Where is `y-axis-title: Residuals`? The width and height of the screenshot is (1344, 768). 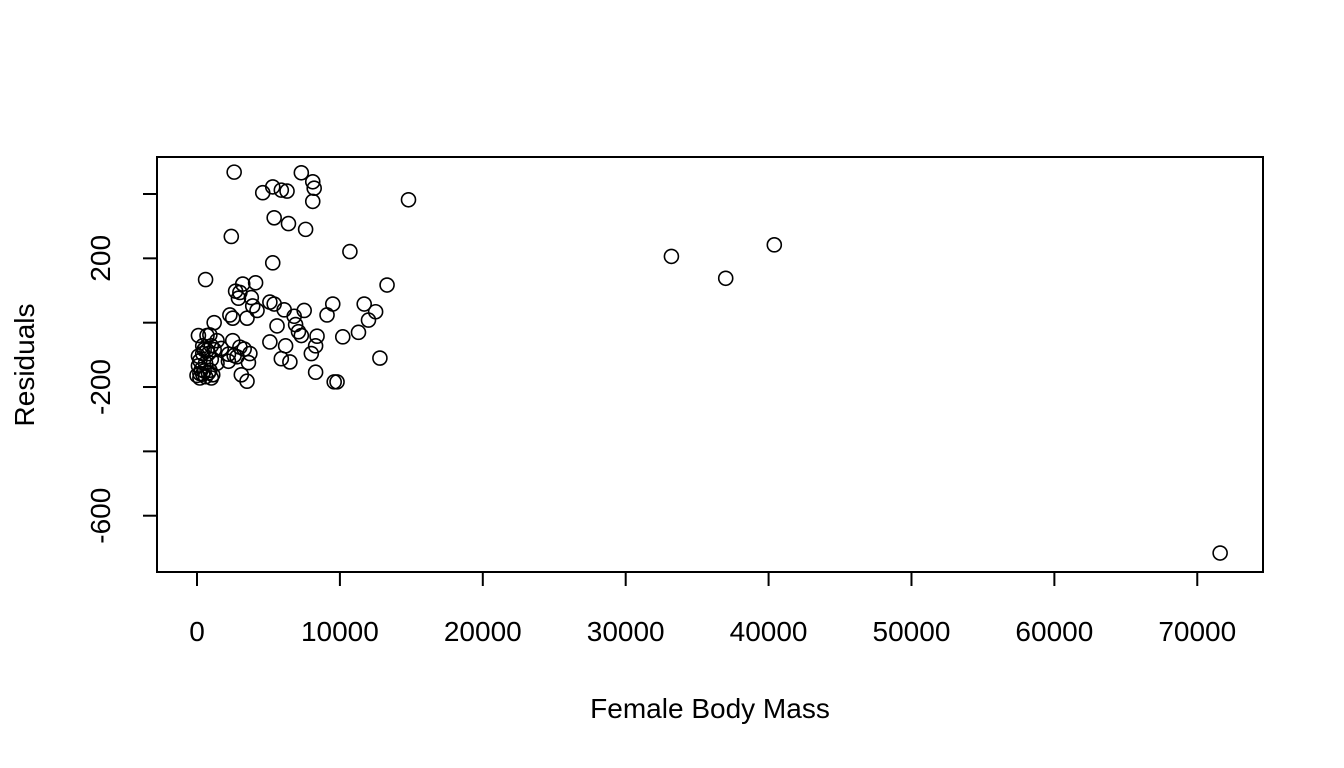
y-axis-title: Residuals is located at coordinates (24, 365).